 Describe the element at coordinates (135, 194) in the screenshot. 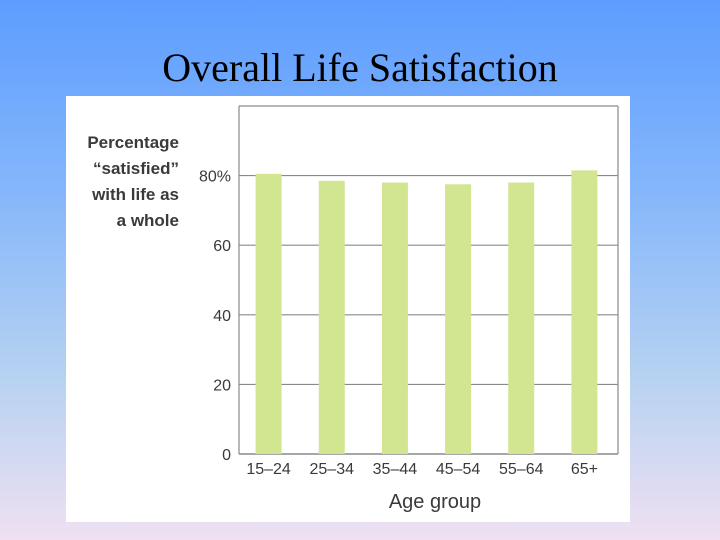

I see `y-axis-title-line: with life as` at that location.